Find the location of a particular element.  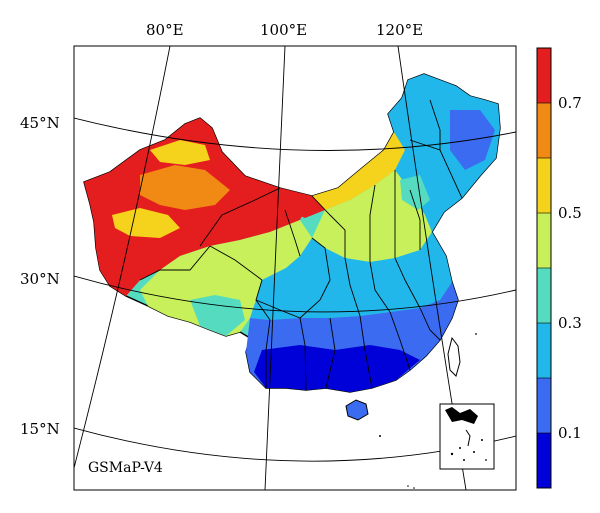

colorbar-tick-label: 0.7 is located at coordinates (570, 103).